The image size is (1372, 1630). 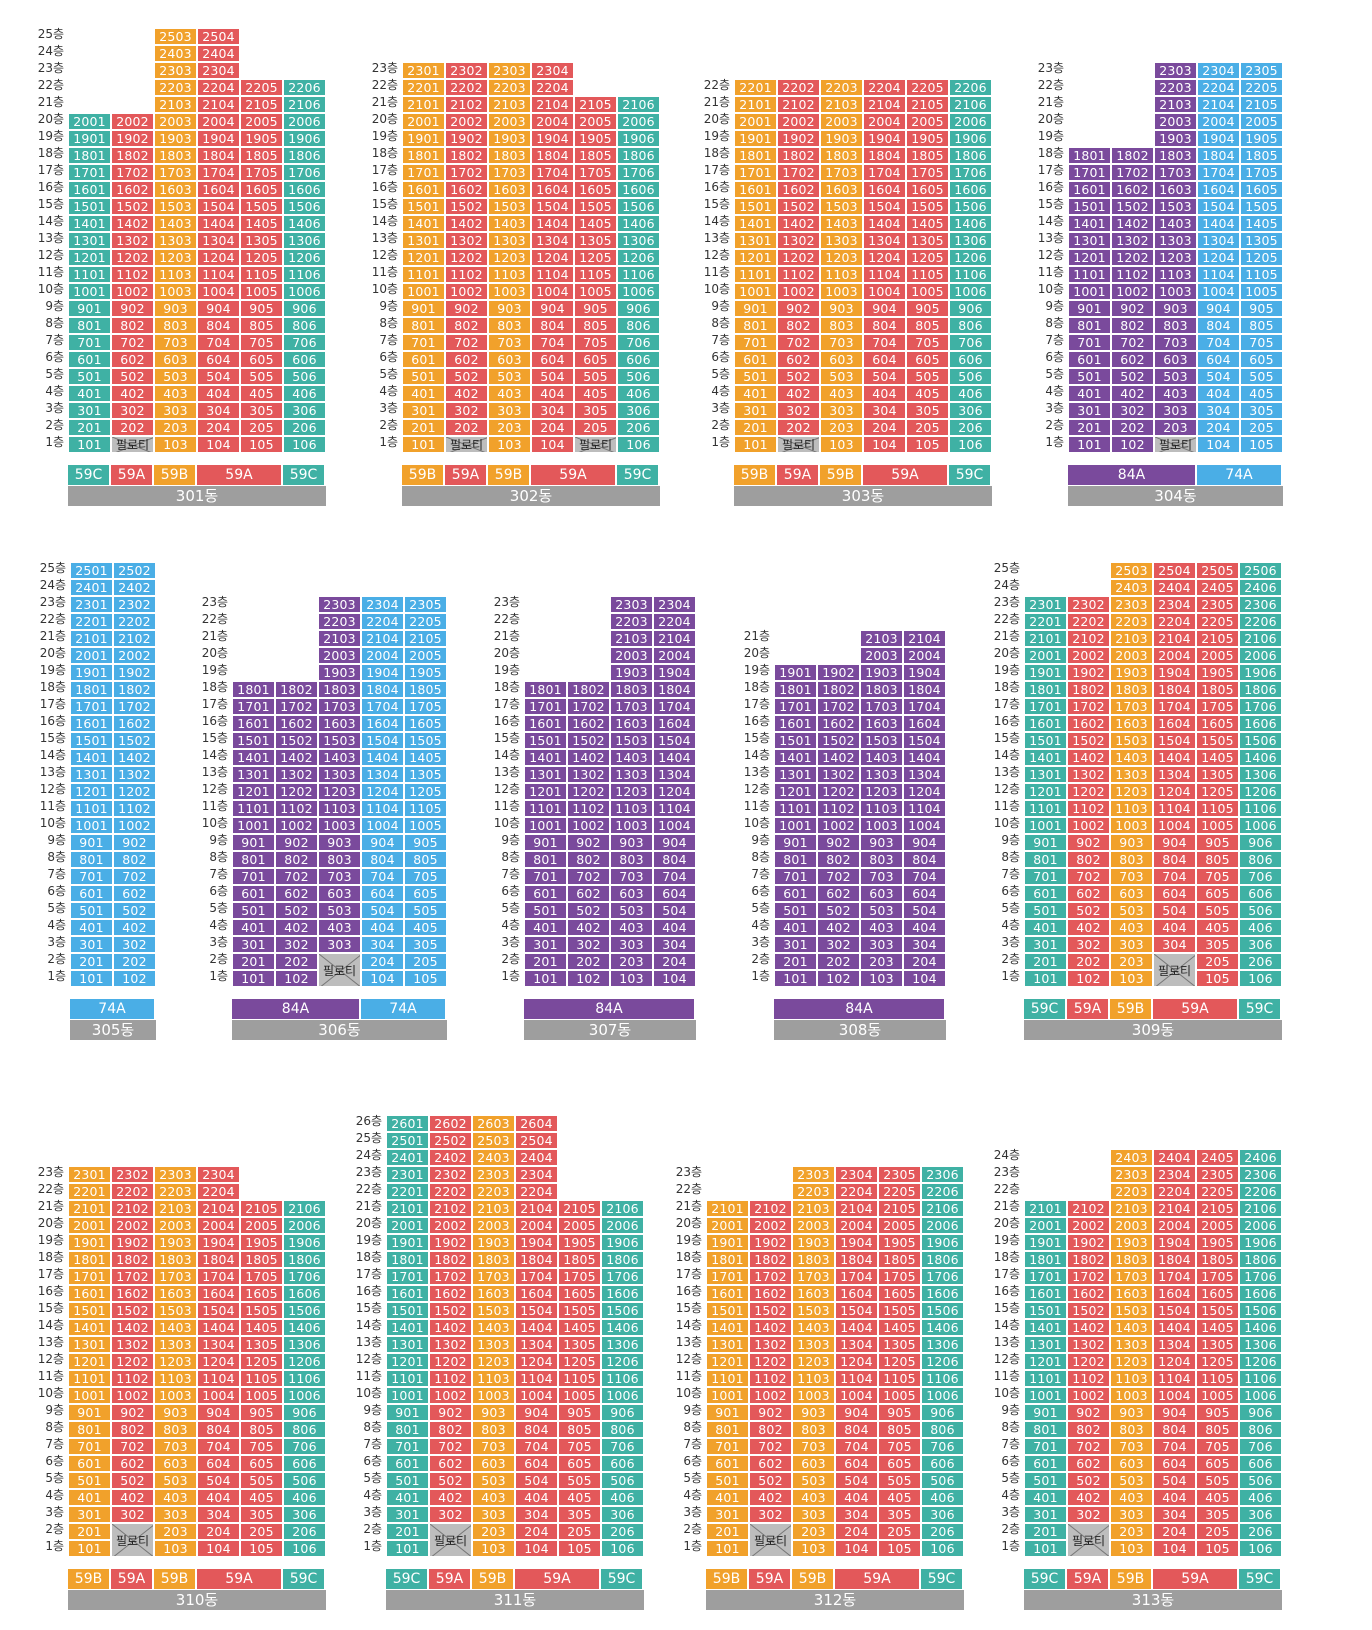 What do you see at coordinates (407, 1191) in the screenshot?
I see `unit-cell: 2201` at bounding box center [407, 1191].